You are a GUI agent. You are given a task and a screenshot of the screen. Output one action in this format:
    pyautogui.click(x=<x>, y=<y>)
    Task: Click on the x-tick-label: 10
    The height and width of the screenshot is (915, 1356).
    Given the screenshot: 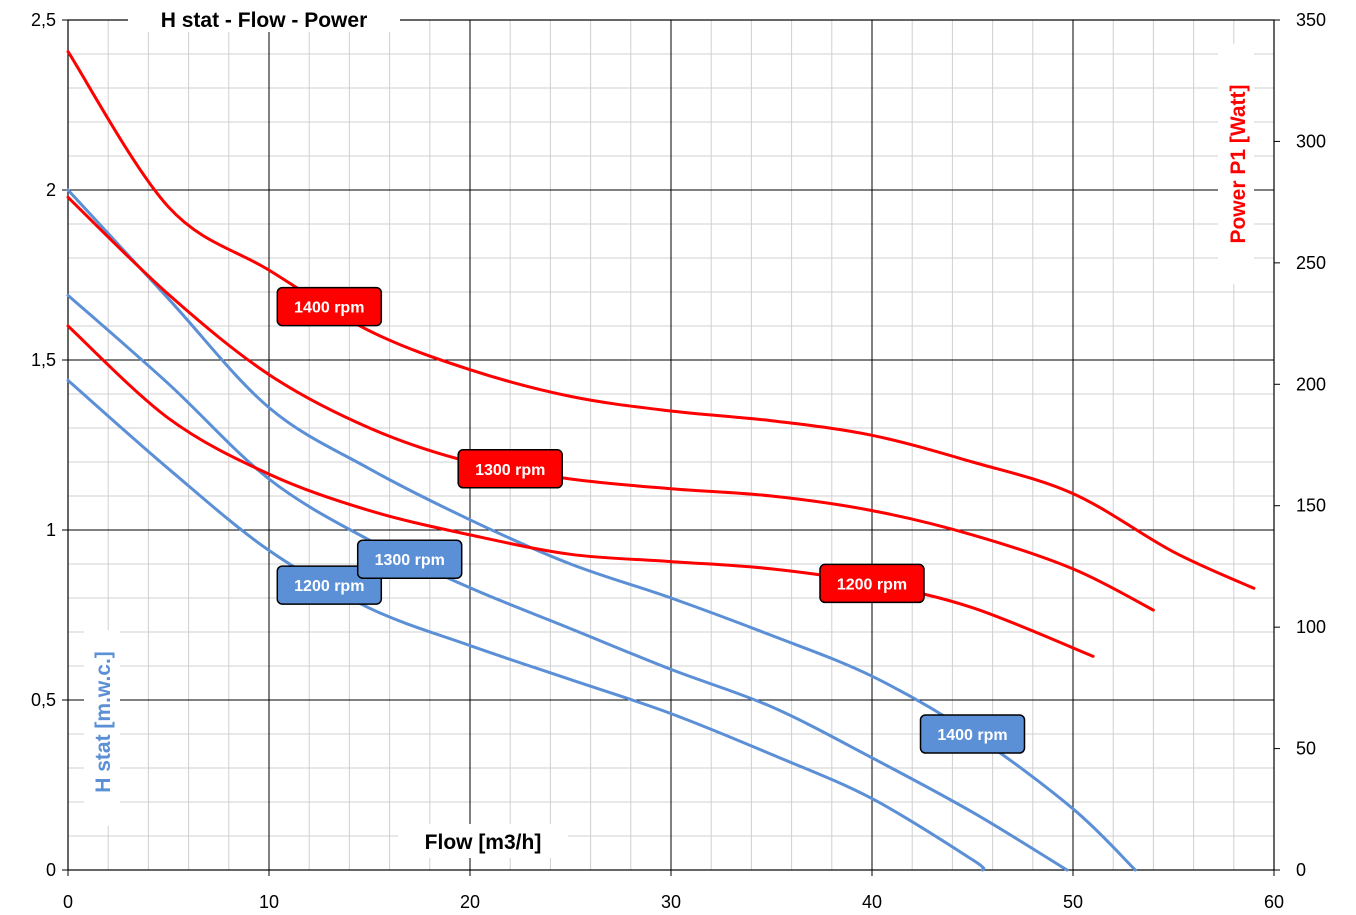 What is the action you would take?
    pyautogui.click(x=269, y=902)
    